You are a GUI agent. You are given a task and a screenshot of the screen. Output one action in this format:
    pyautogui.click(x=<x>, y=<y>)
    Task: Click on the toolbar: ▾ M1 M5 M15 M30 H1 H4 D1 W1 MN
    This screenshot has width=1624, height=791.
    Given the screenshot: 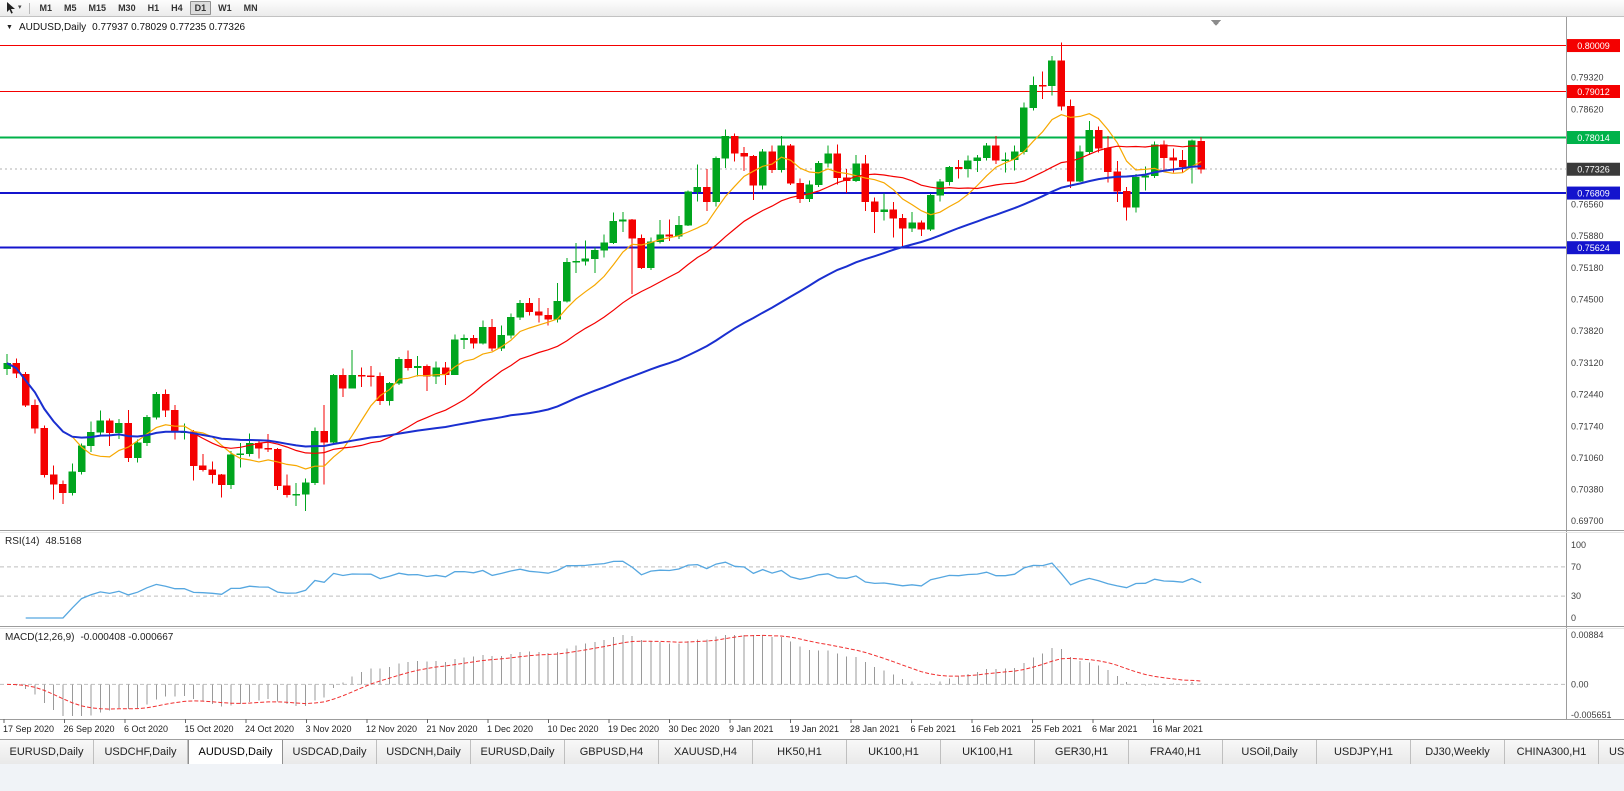 What is the action you would take?
    pyautogui.click(x=812, y=8)
    